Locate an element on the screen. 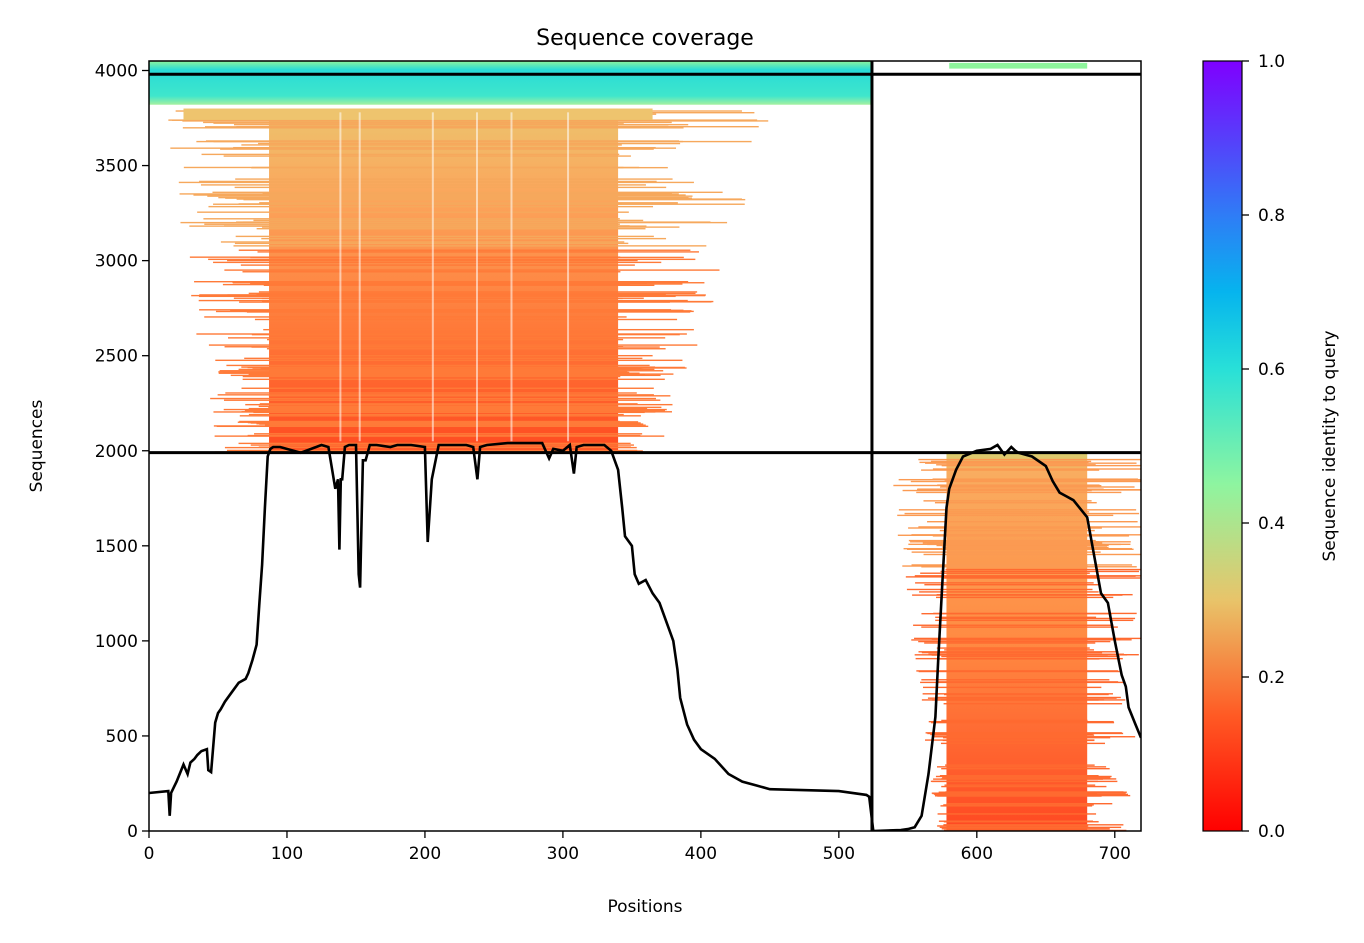  colorbar-tick-label: 1.0 is located at coordinates (1271, 62).